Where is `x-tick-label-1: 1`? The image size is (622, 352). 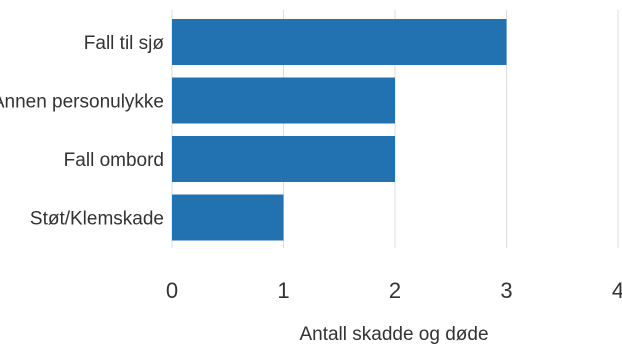 x-tick-label-1: 1 is located at coordinates (283, 290).